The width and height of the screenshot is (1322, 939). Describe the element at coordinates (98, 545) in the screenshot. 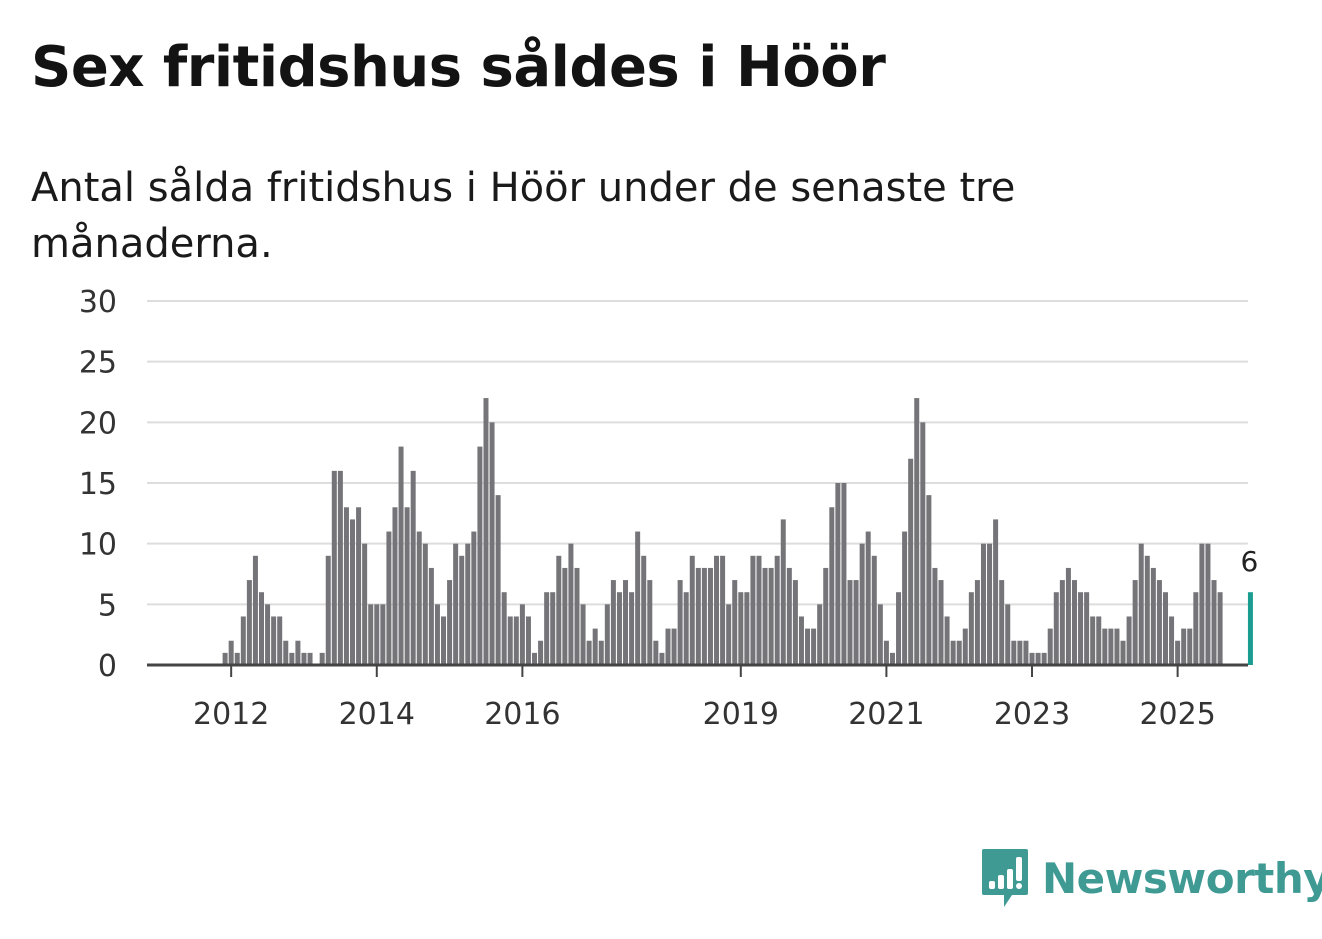

I see `y-tick-label: 10` at that location.